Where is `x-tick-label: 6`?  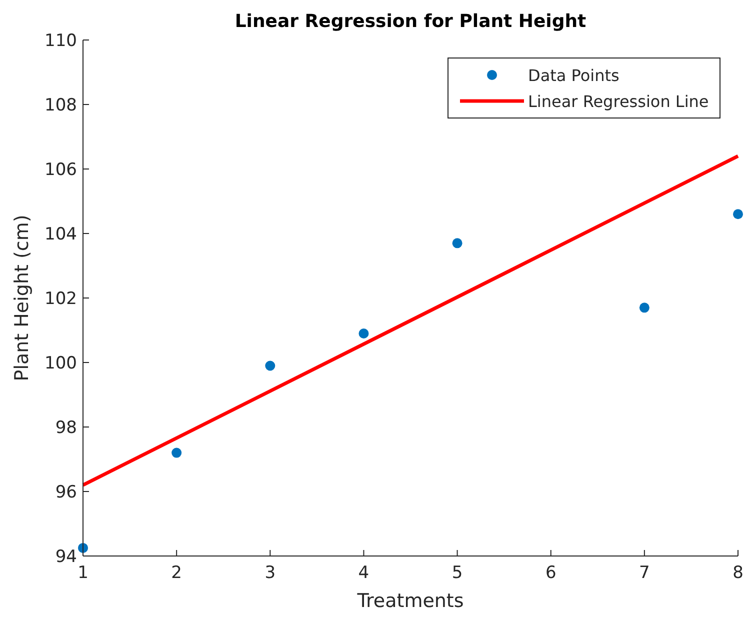
x-tick-label: 6 is located at coordinates (550, 573).